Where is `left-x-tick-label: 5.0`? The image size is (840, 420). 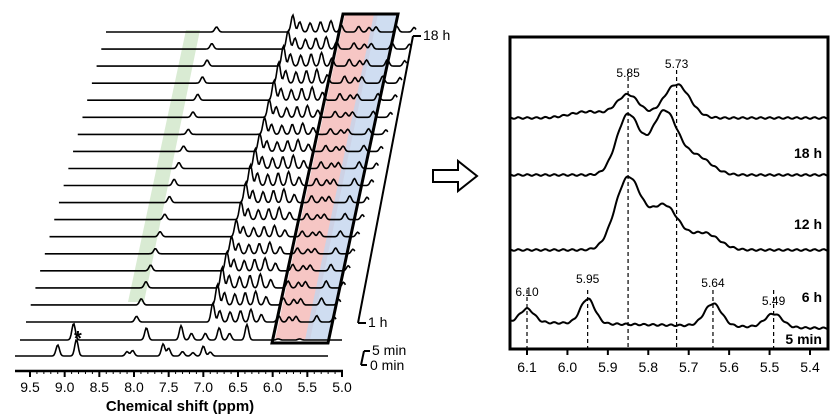
left-x-tick-label: 5.0 is located at coordinates (342, 387).